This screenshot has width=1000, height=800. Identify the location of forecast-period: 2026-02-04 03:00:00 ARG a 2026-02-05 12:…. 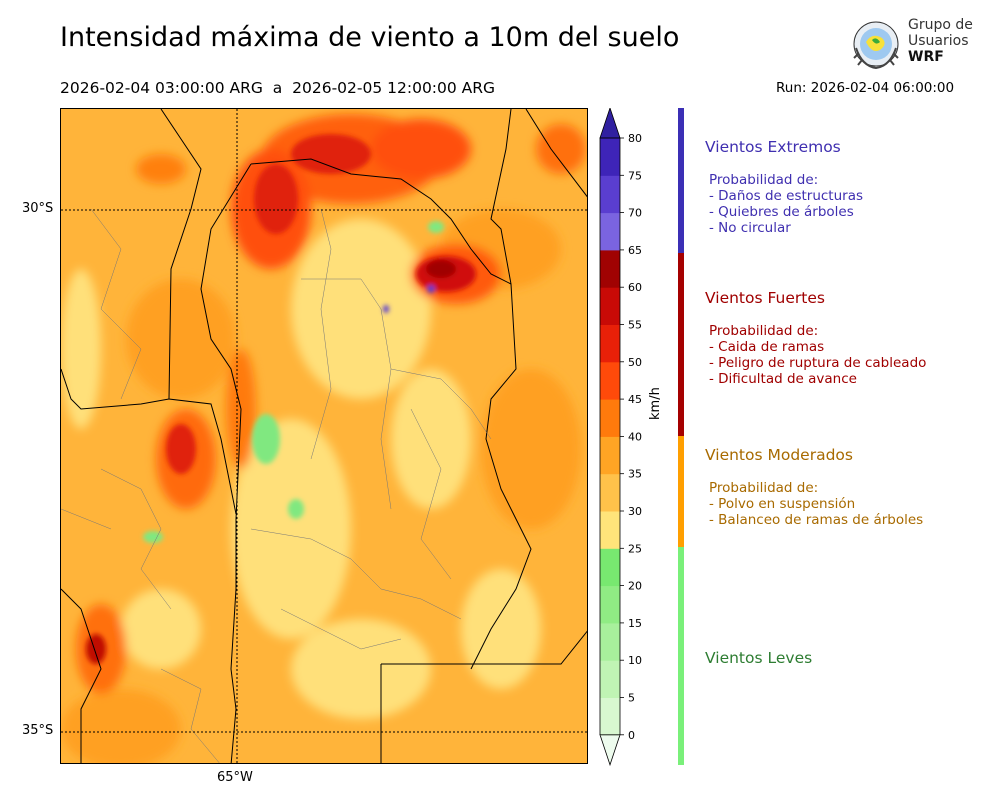
(278, 88).